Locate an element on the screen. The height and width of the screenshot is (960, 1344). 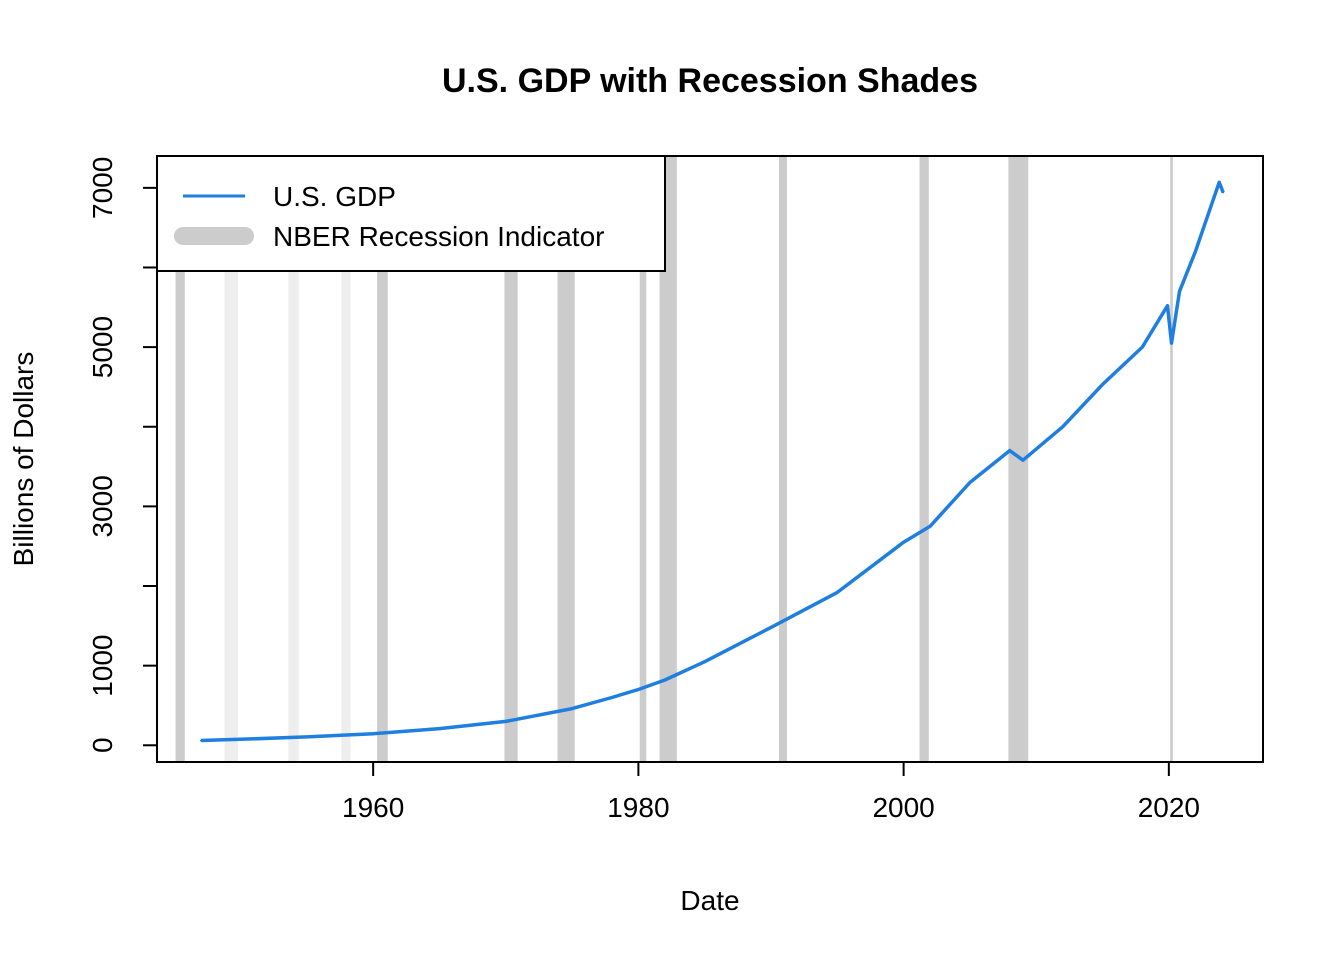
y-tick-label: 0 is located at coordinates (102, 745).